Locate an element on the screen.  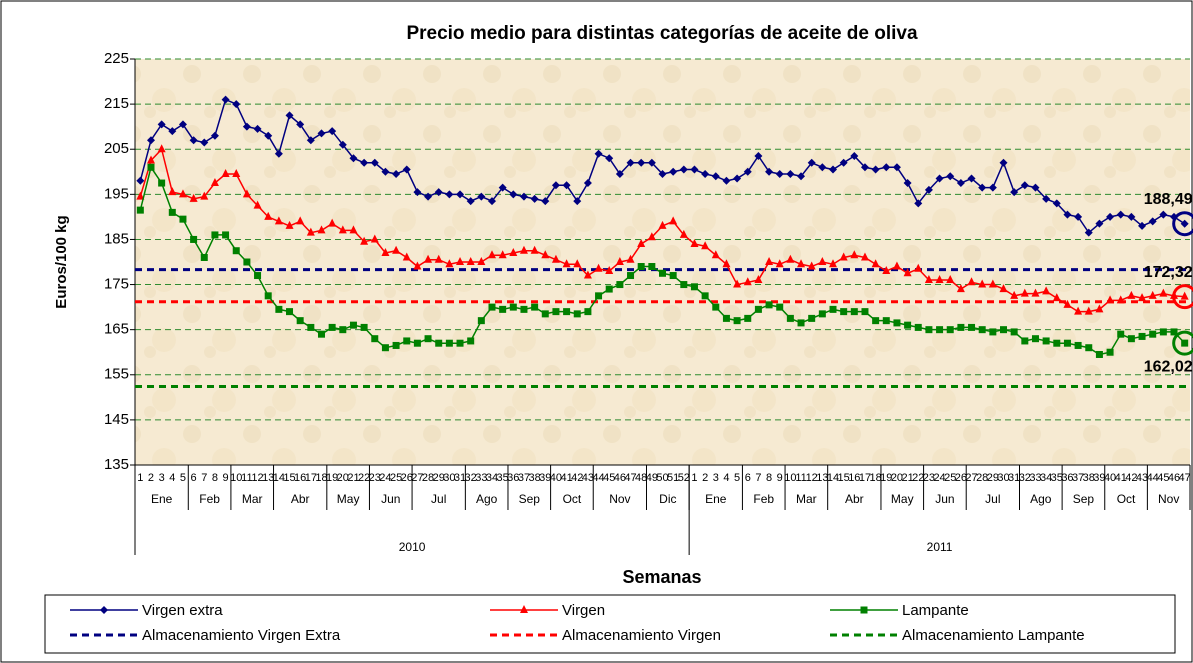
x-tick-label: 24 is located at coordinates (939, 478).